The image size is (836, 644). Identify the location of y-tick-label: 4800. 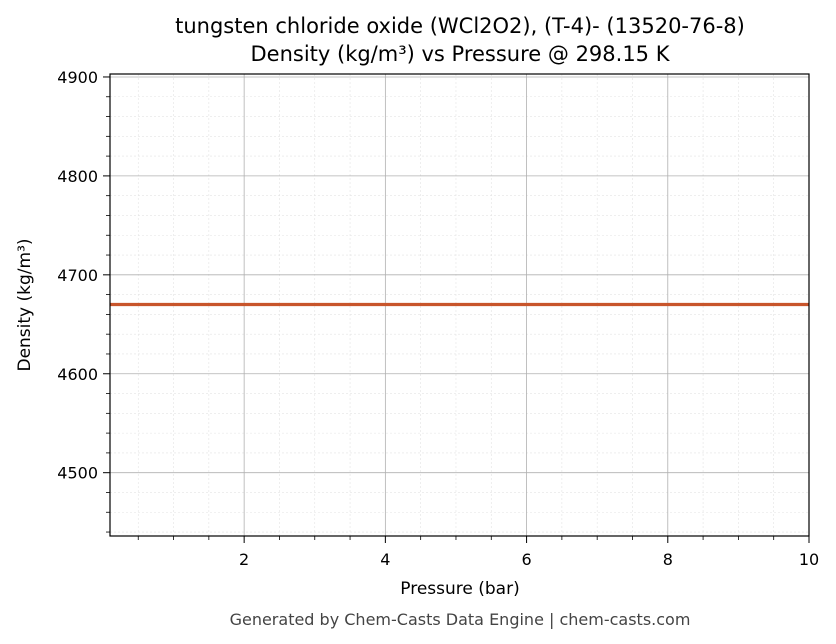
(77, 176).